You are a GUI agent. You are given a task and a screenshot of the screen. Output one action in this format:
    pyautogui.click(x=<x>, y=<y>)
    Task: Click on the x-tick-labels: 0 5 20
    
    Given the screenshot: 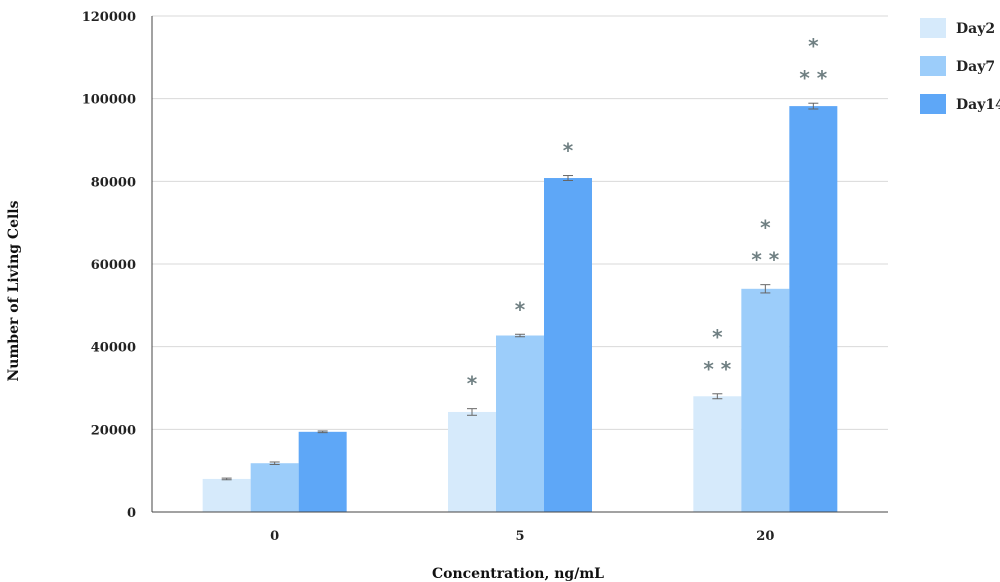 What is the action you would take?
    pyautogui.click(x=522, y=536)
    